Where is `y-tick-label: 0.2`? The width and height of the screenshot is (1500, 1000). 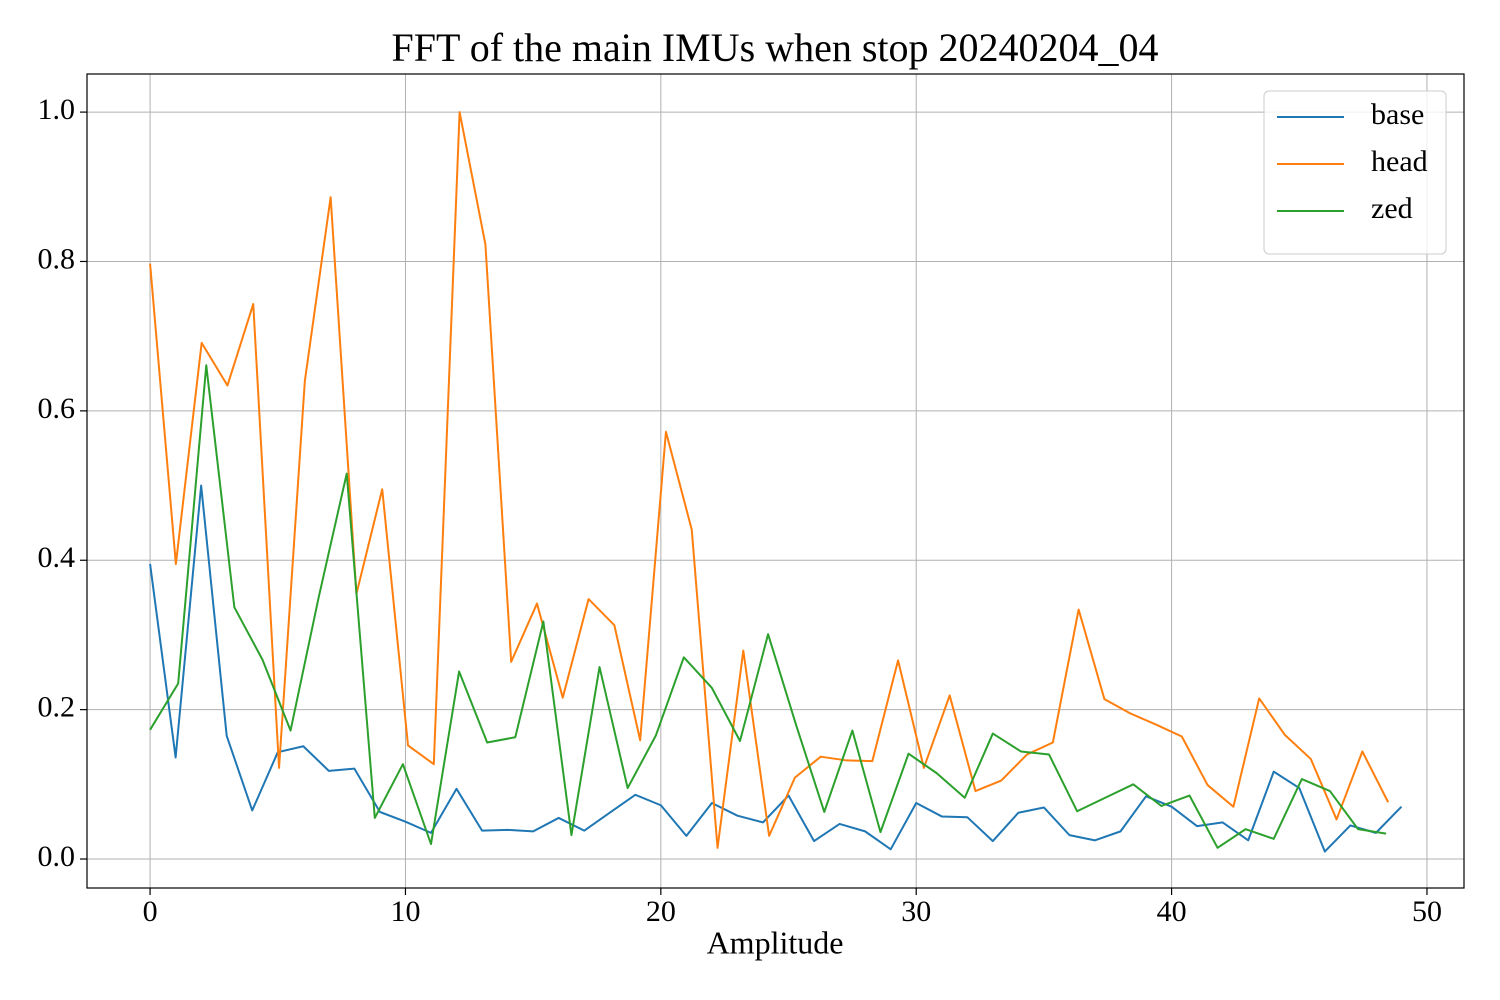 y-tick-label: 0.2 is located at coordinates (57, 707).